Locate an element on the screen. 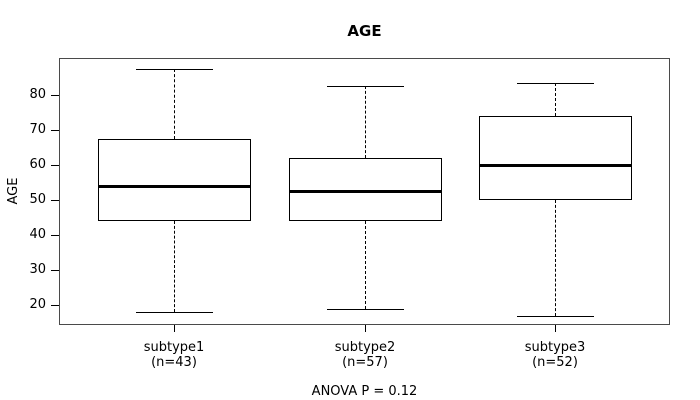 This screenshot has height=400, width=700. y-tick-label: 30 is located at coordinates (37, 270).